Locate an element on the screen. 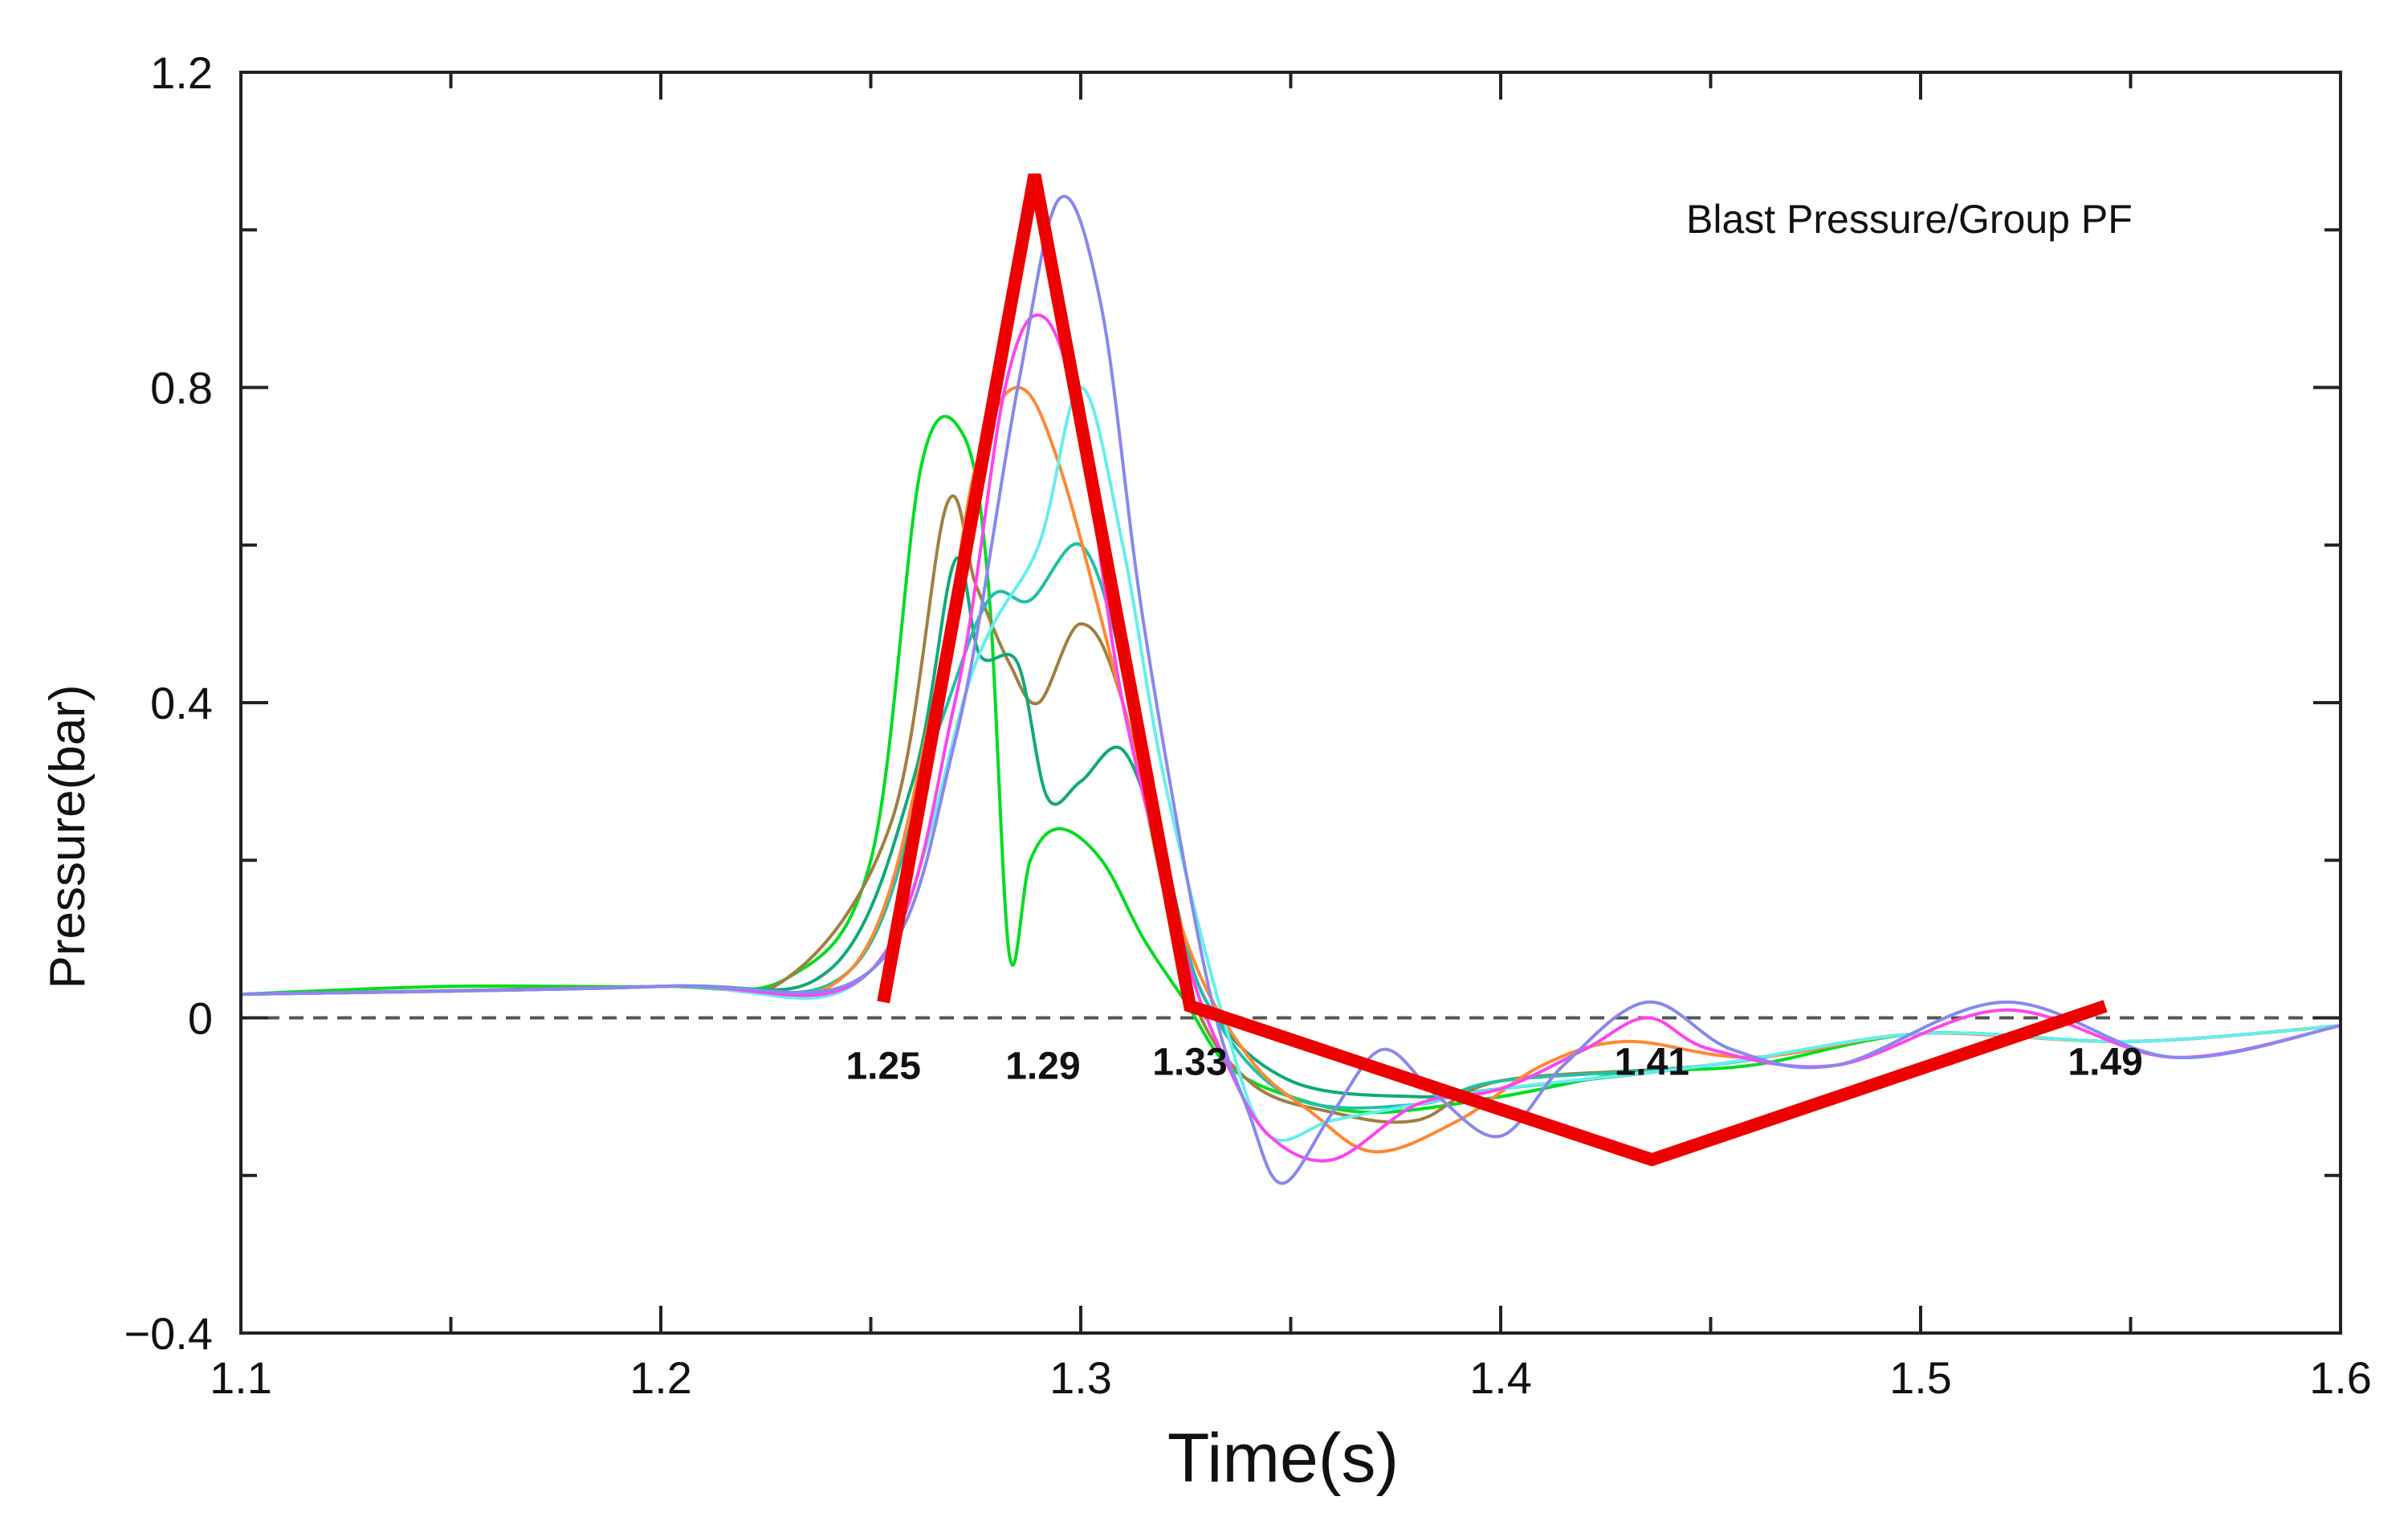 The height and width of the screenshot is (1533, 2408). x-tick-label: 1.2 is located at coordinates (661, 1377).